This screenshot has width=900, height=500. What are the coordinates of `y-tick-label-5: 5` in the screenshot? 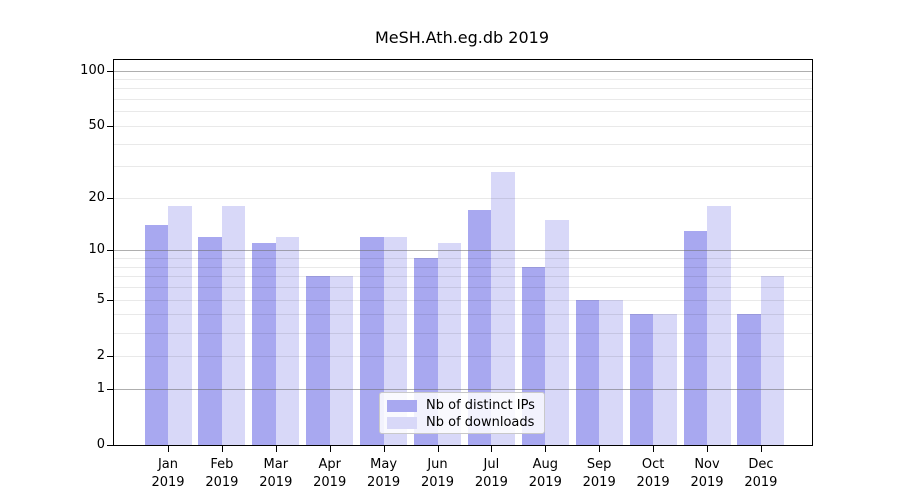 It's located at (100, 299).